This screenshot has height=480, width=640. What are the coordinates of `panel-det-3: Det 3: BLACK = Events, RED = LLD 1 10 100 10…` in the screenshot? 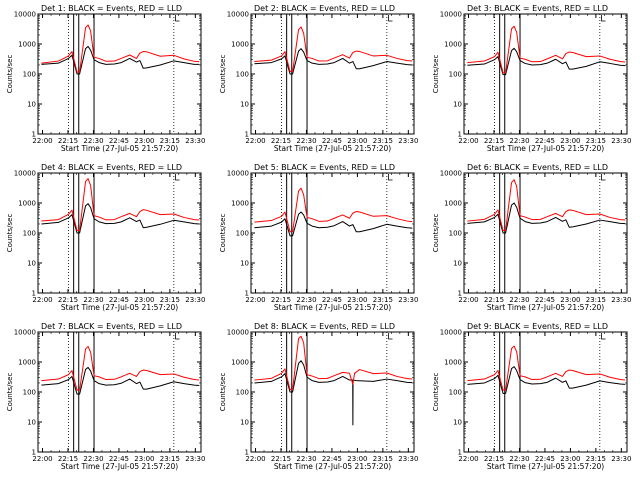 It's located at (531, 78).